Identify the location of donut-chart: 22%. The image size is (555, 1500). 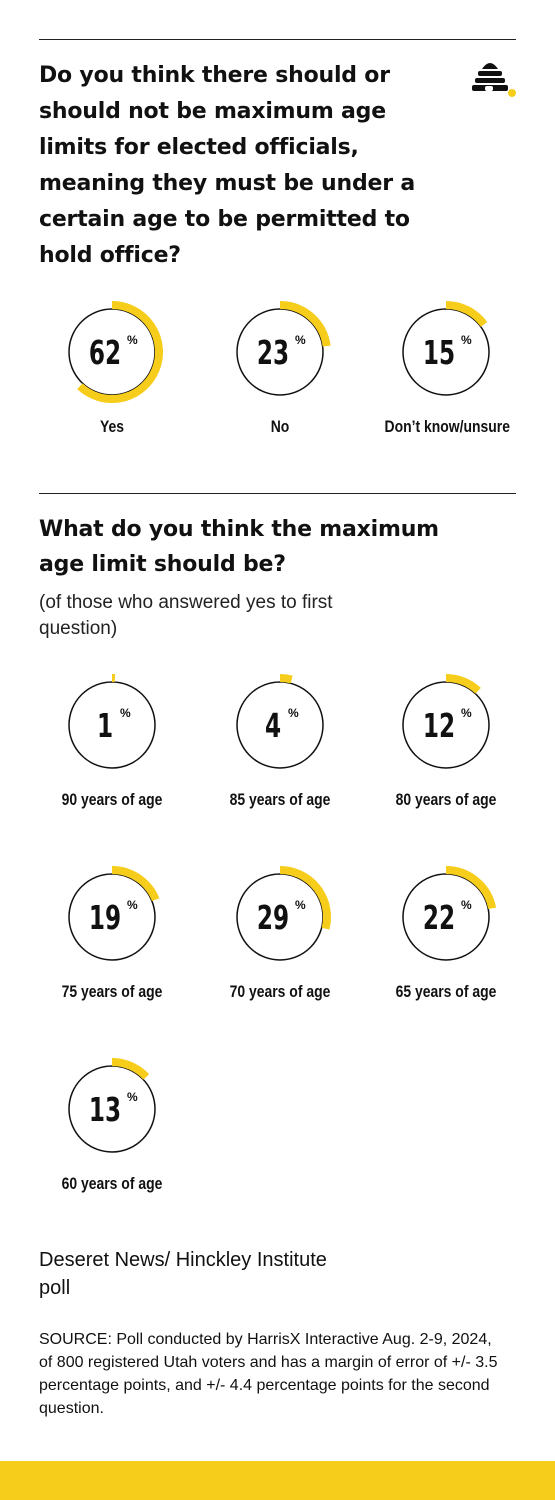
(449, 913).